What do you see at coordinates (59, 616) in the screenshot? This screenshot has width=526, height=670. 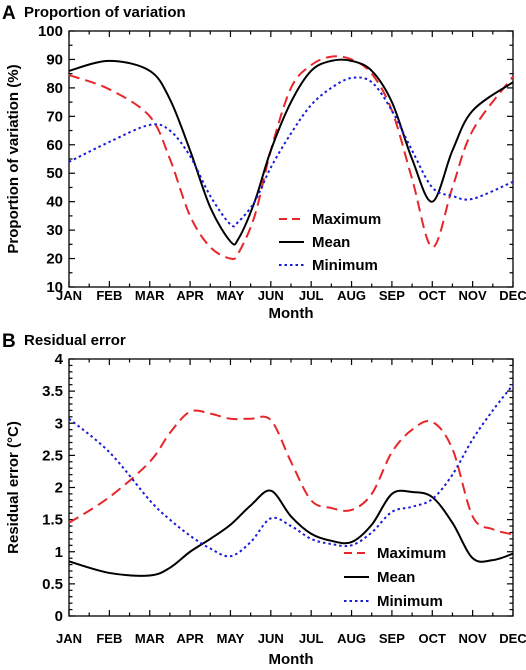 I see `y-tick-label: 0` at bounding box center [59, 616].